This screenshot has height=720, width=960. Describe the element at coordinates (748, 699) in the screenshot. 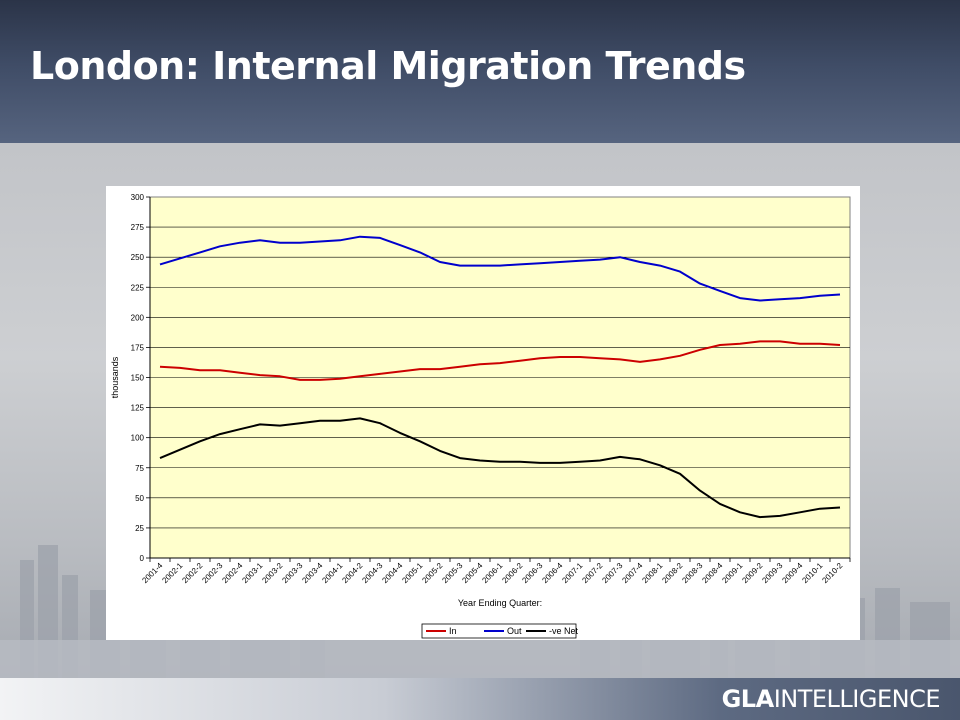

I see `brand-logo-bold: GLA` at that location.